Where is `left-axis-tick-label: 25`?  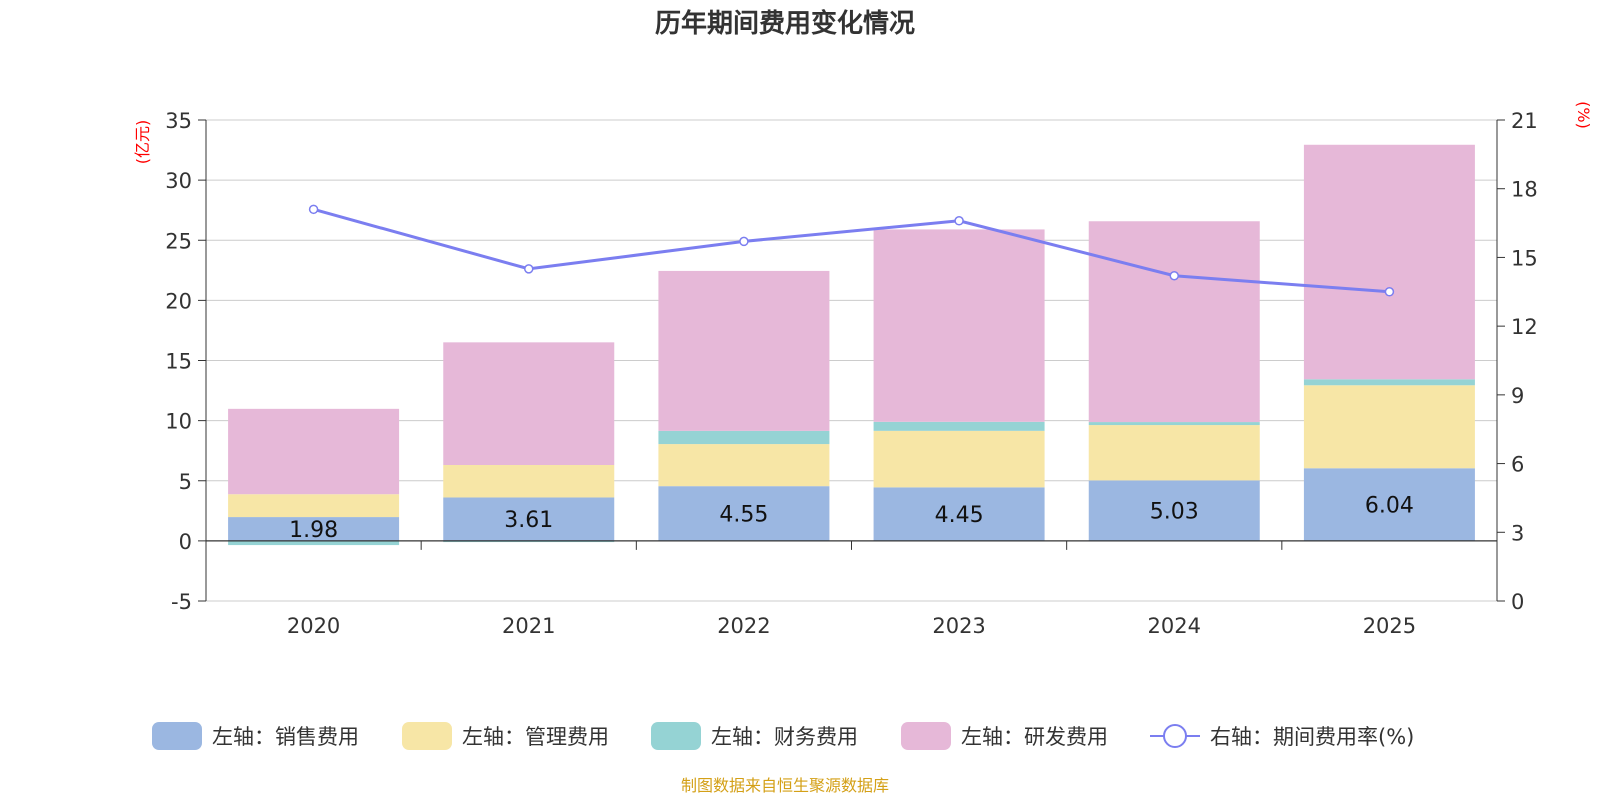
left-axis-tick-label: 25 is located at coordinates (178, 241).